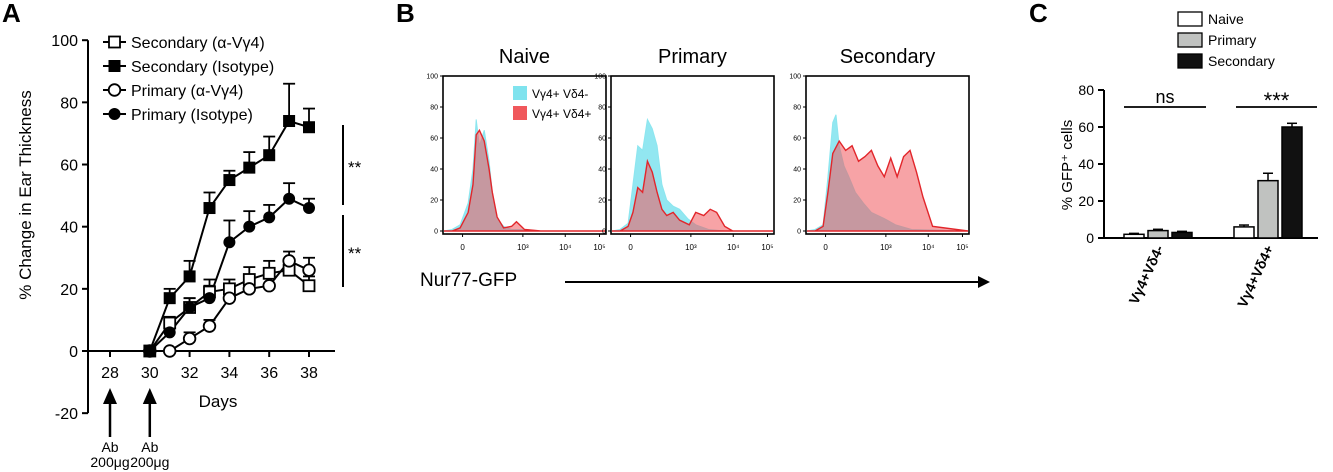  Describe the element at coordinates (192, 115) in the screenshot. I see `panel-a-legend-label: Primary (Isotype)` at that location.